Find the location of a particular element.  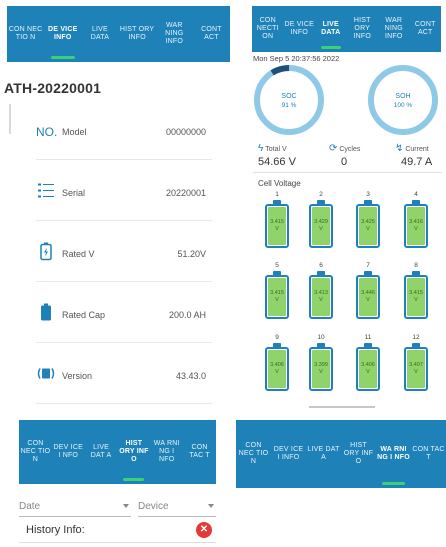

cell-11: 11 3.406 V is located at coordinates (368, 362).